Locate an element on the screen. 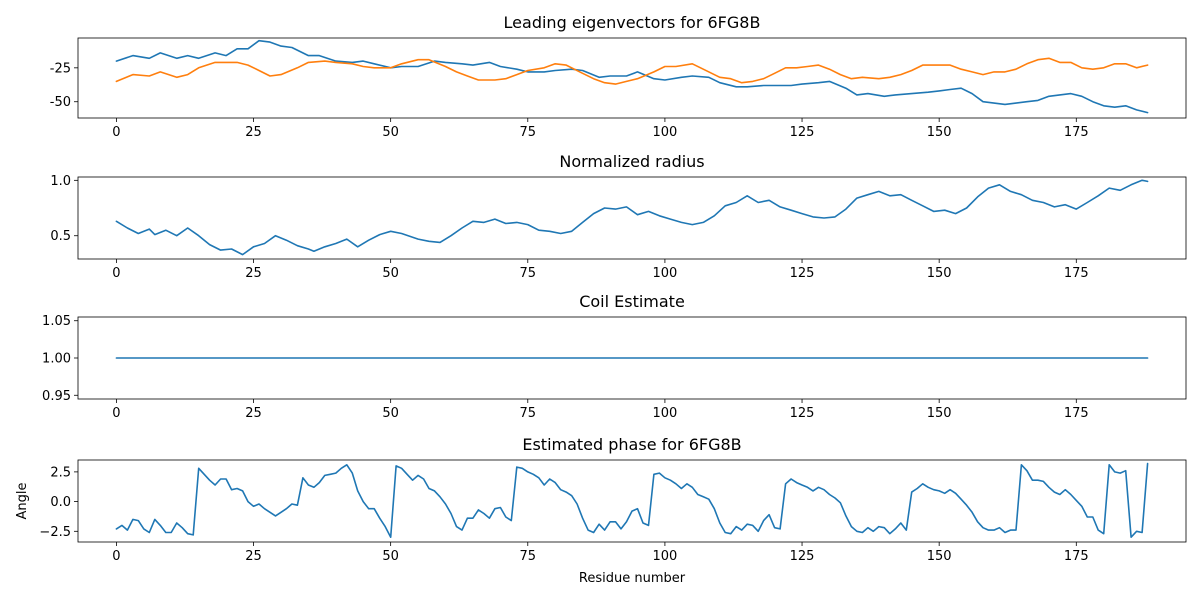 The image size is (1200, 600). y-tick-label: 1.00 is located at coordinates (56, 359).